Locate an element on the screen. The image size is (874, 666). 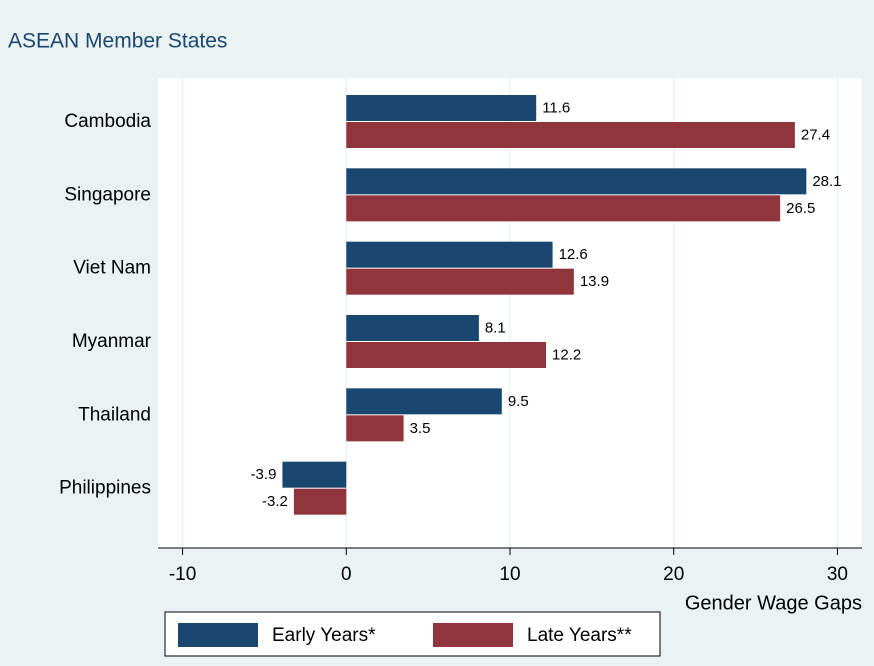
value-label: 8.1 is located at coordinates (495, 327).